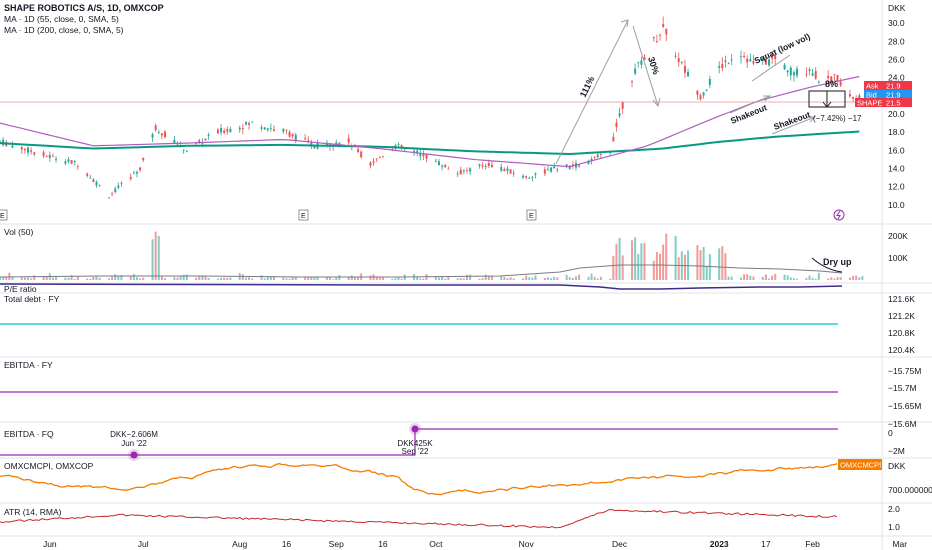  What do you see at coordinates (436, 544) in the screenshot?
I see `time-tick-label: Oct` at bounding box center [436, 544].